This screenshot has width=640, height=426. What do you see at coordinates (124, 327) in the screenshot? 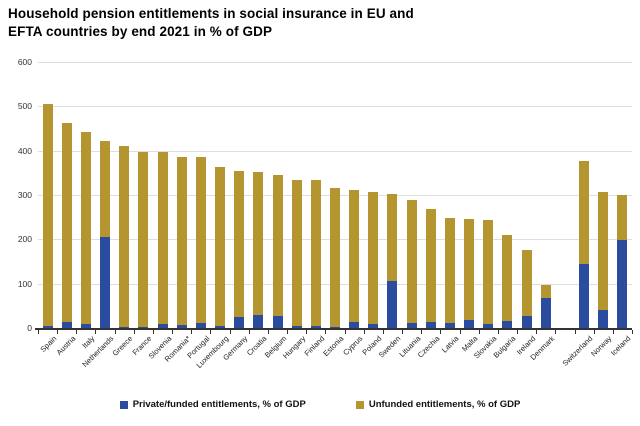
I see `bar-segment-funded-Greece` at bounding box center [124, 327].